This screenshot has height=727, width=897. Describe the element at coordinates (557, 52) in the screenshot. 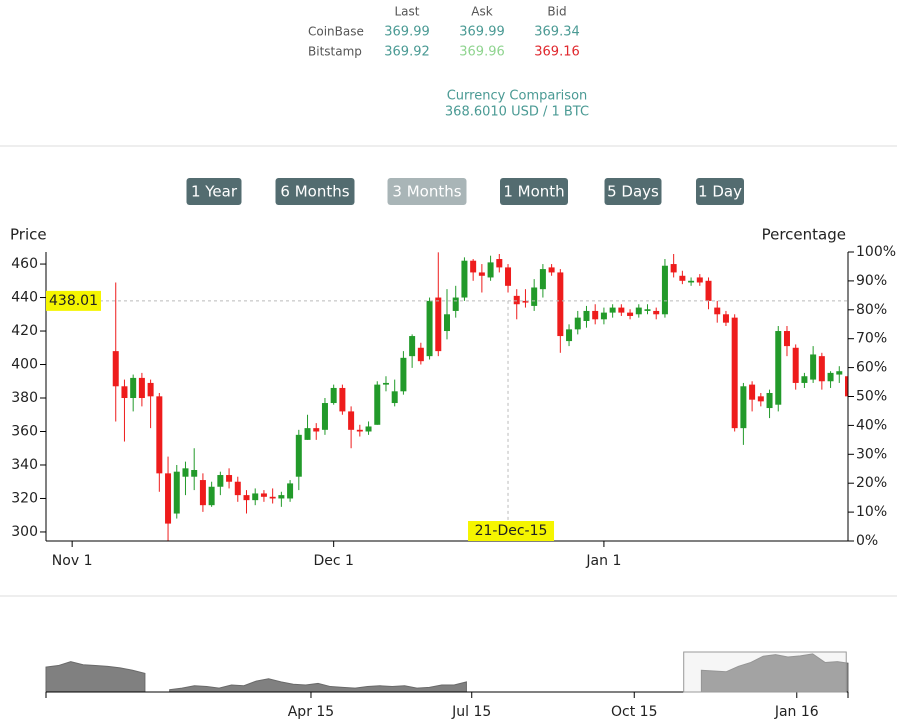

I see `price-cell: 369.16` at that location.